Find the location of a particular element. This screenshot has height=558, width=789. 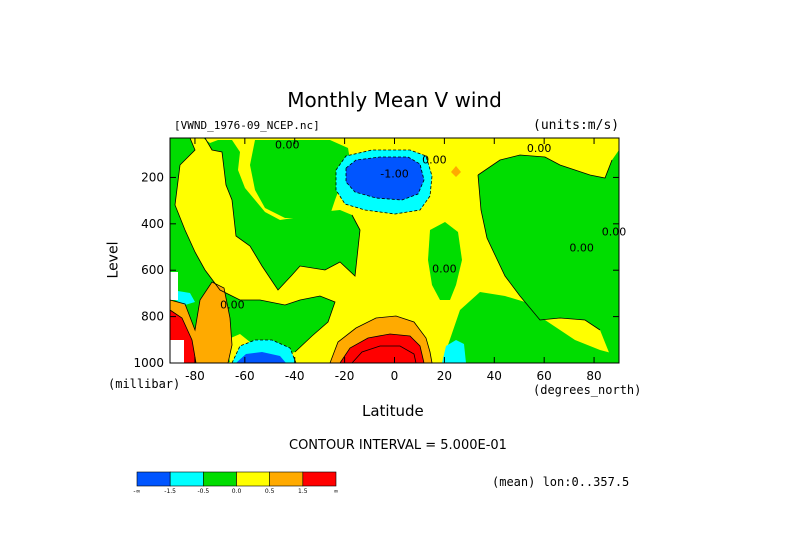

cyan-region-north-surface is located at coordinates (454, 351).